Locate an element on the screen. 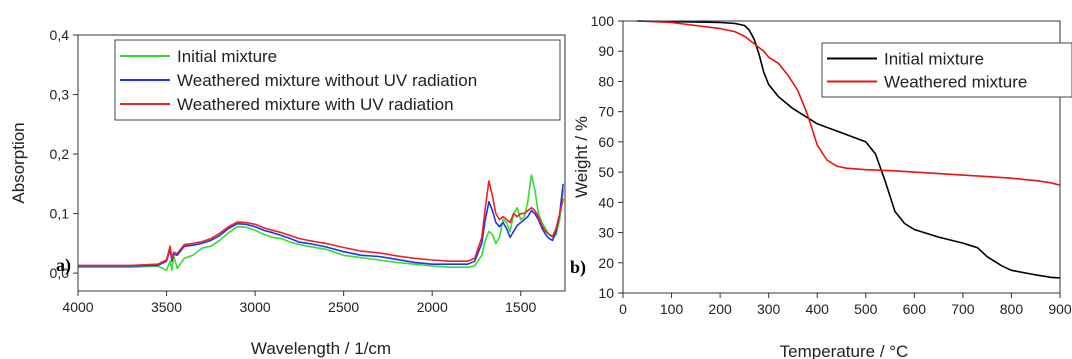  y-tick-label: 20 is located at coordinates (606, 263).